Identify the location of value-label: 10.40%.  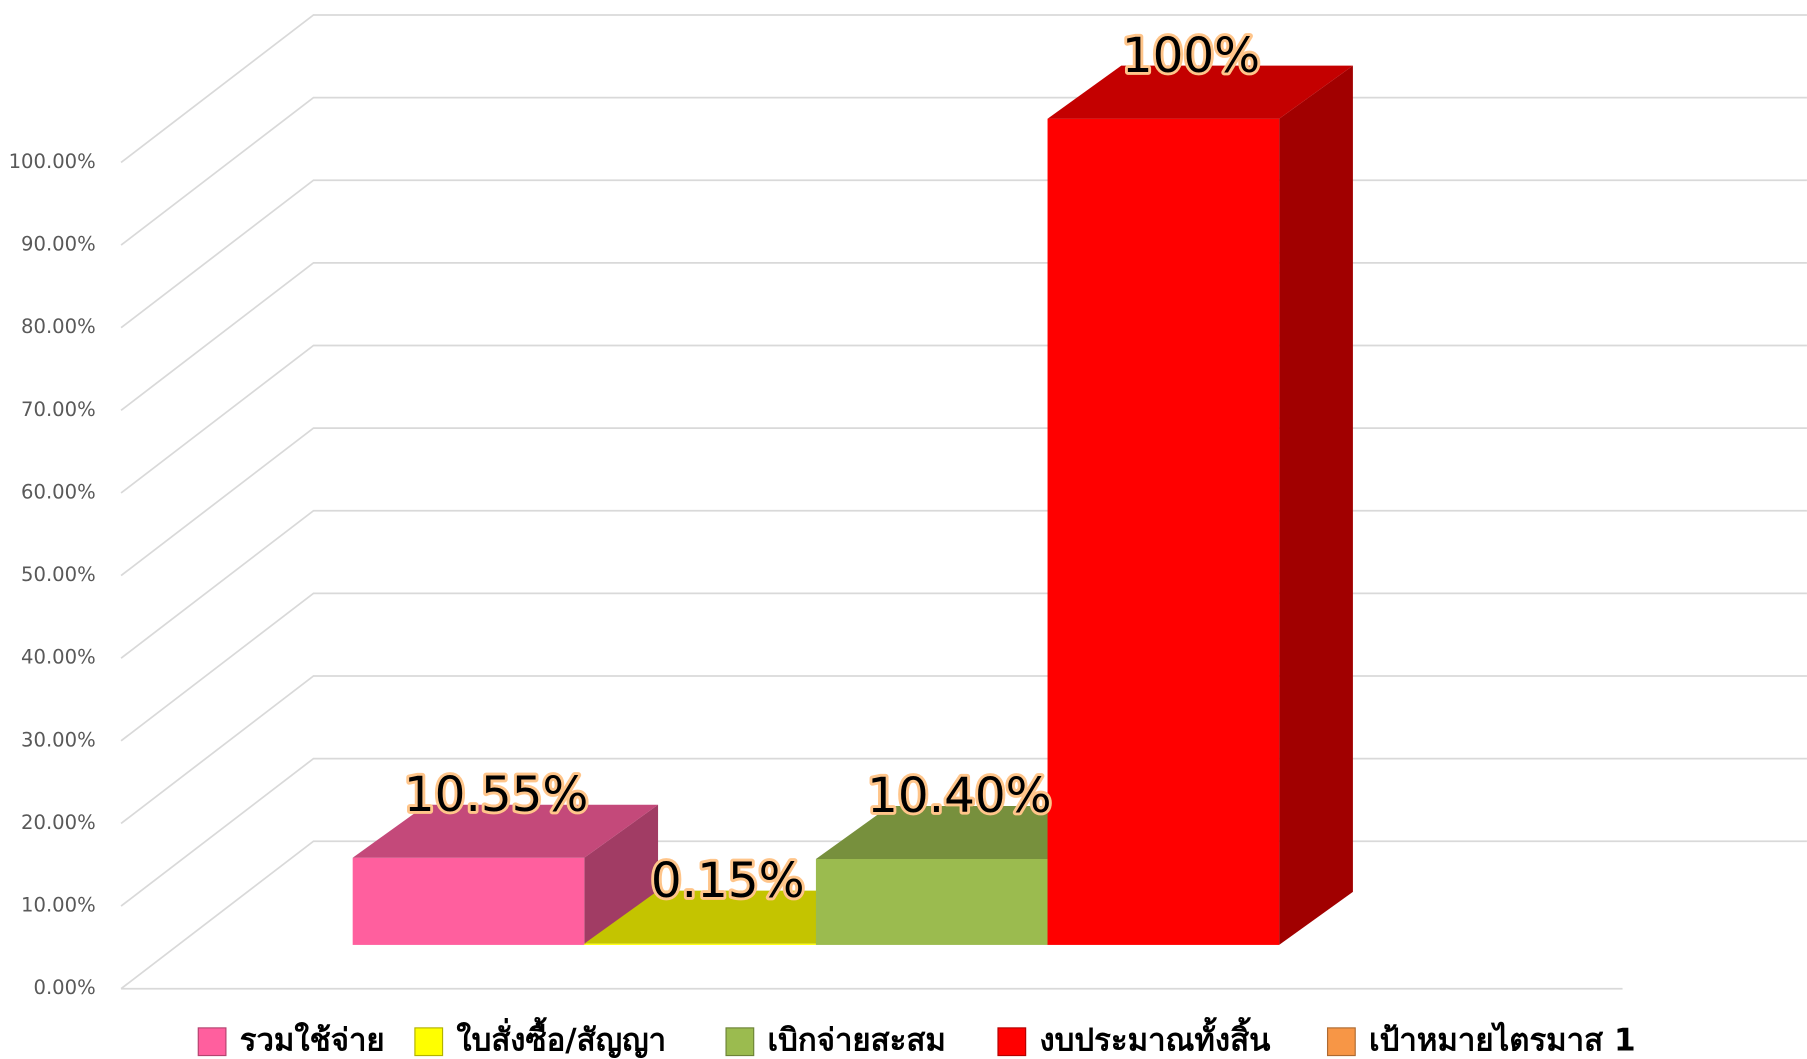
(959, 796).